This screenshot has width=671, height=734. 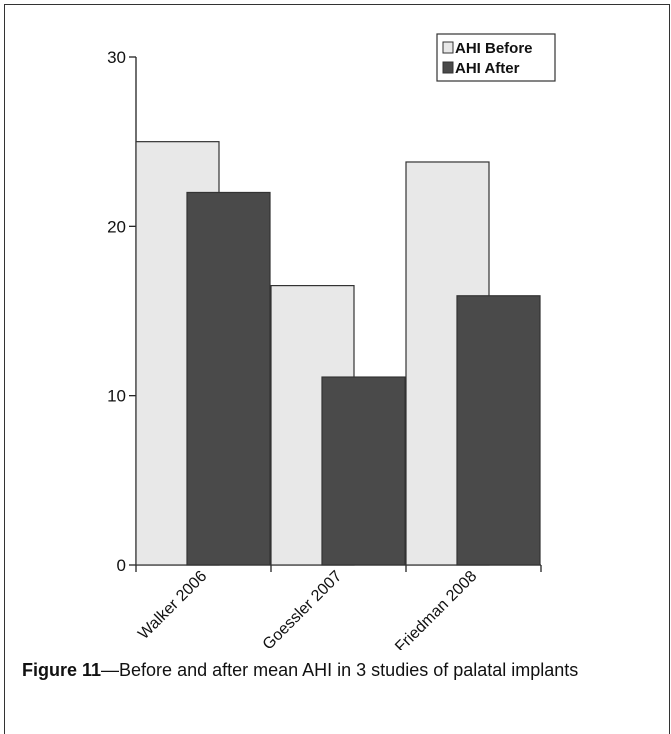 I want to click on legend-box, so click(x=496, y=57).